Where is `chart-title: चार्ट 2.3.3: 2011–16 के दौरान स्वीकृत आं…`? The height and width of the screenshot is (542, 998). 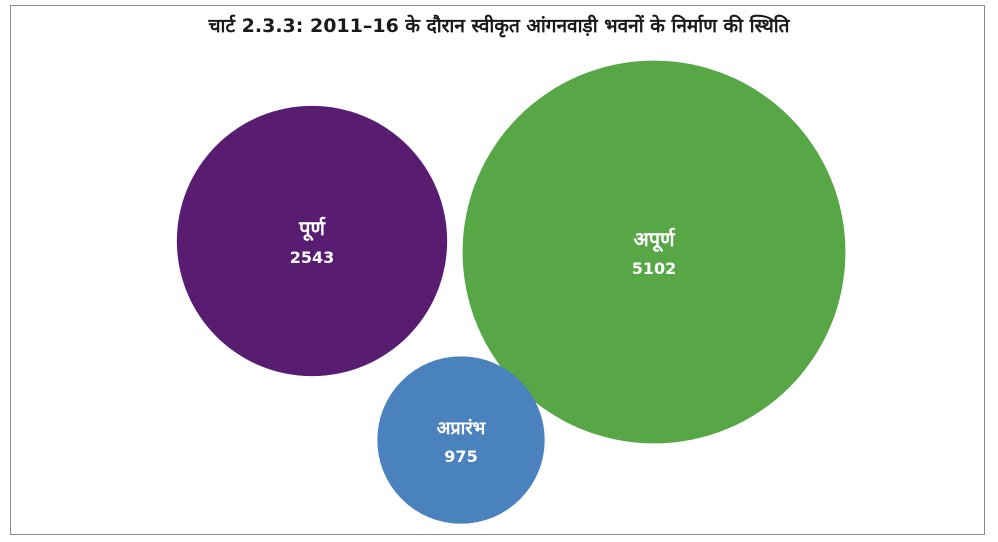 chart-title: चार्ट 2.3.3: 2011–16 के दौरान स्वीकृत आं… is located at coordinates (499, 26).